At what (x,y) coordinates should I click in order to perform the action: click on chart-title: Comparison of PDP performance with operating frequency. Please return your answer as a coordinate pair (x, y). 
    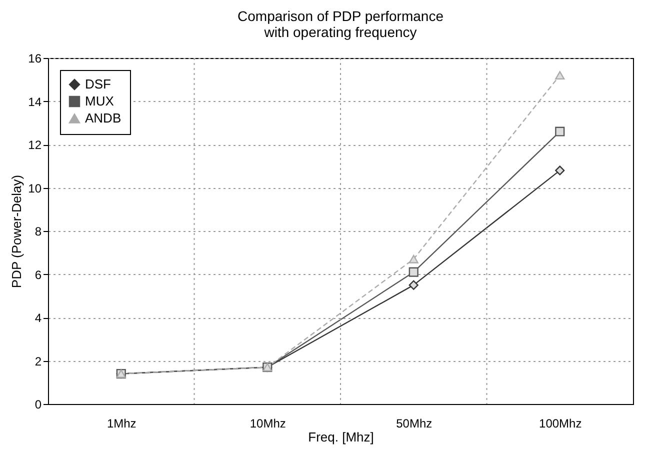
    Looking at the image, I should click on (341, 24).